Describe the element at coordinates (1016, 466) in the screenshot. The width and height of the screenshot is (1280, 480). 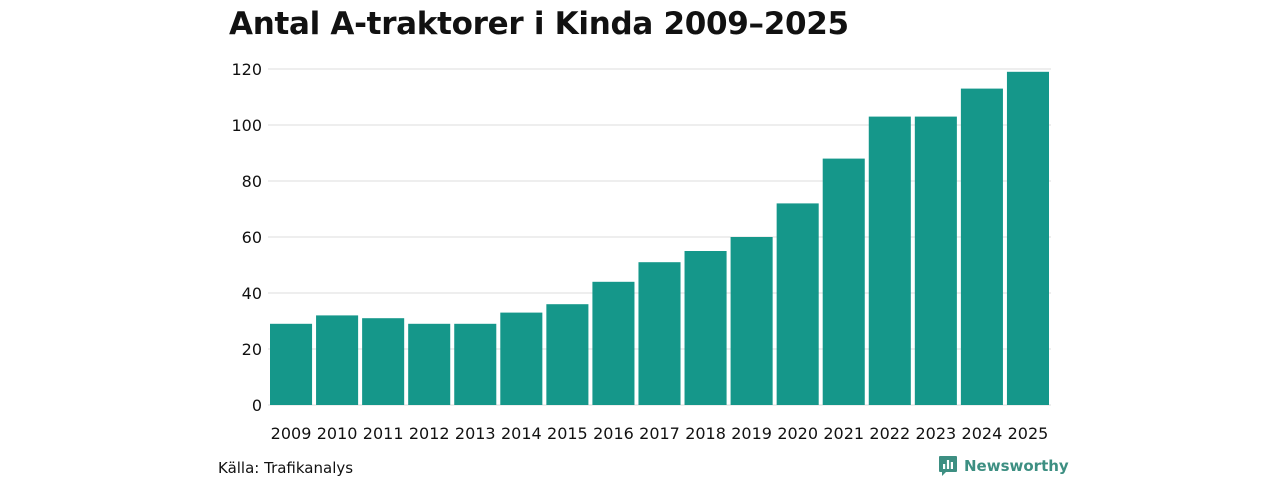
I see `brand-name: Newsworthy` at that location.